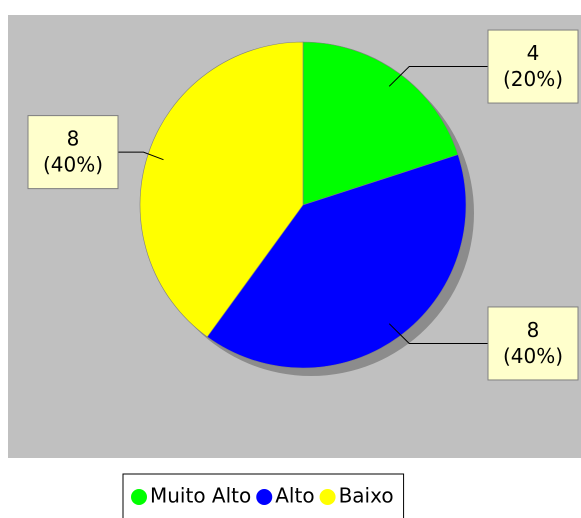 The image size is (581, 518). What do you see at coordinates (533, 53) in the screenshot?
I see `data-label: 4` at bounding box center [533, 53].